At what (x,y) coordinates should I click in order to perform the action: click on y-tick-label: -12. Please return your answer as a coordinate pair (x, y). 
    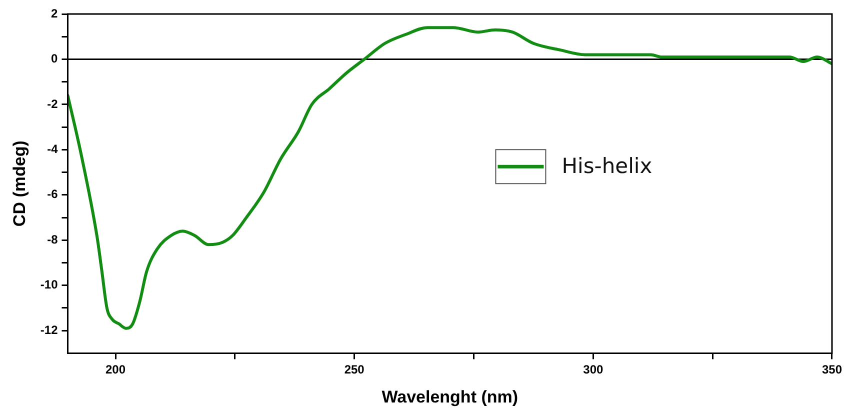
    Looking at the image, I should click on (49, 329).